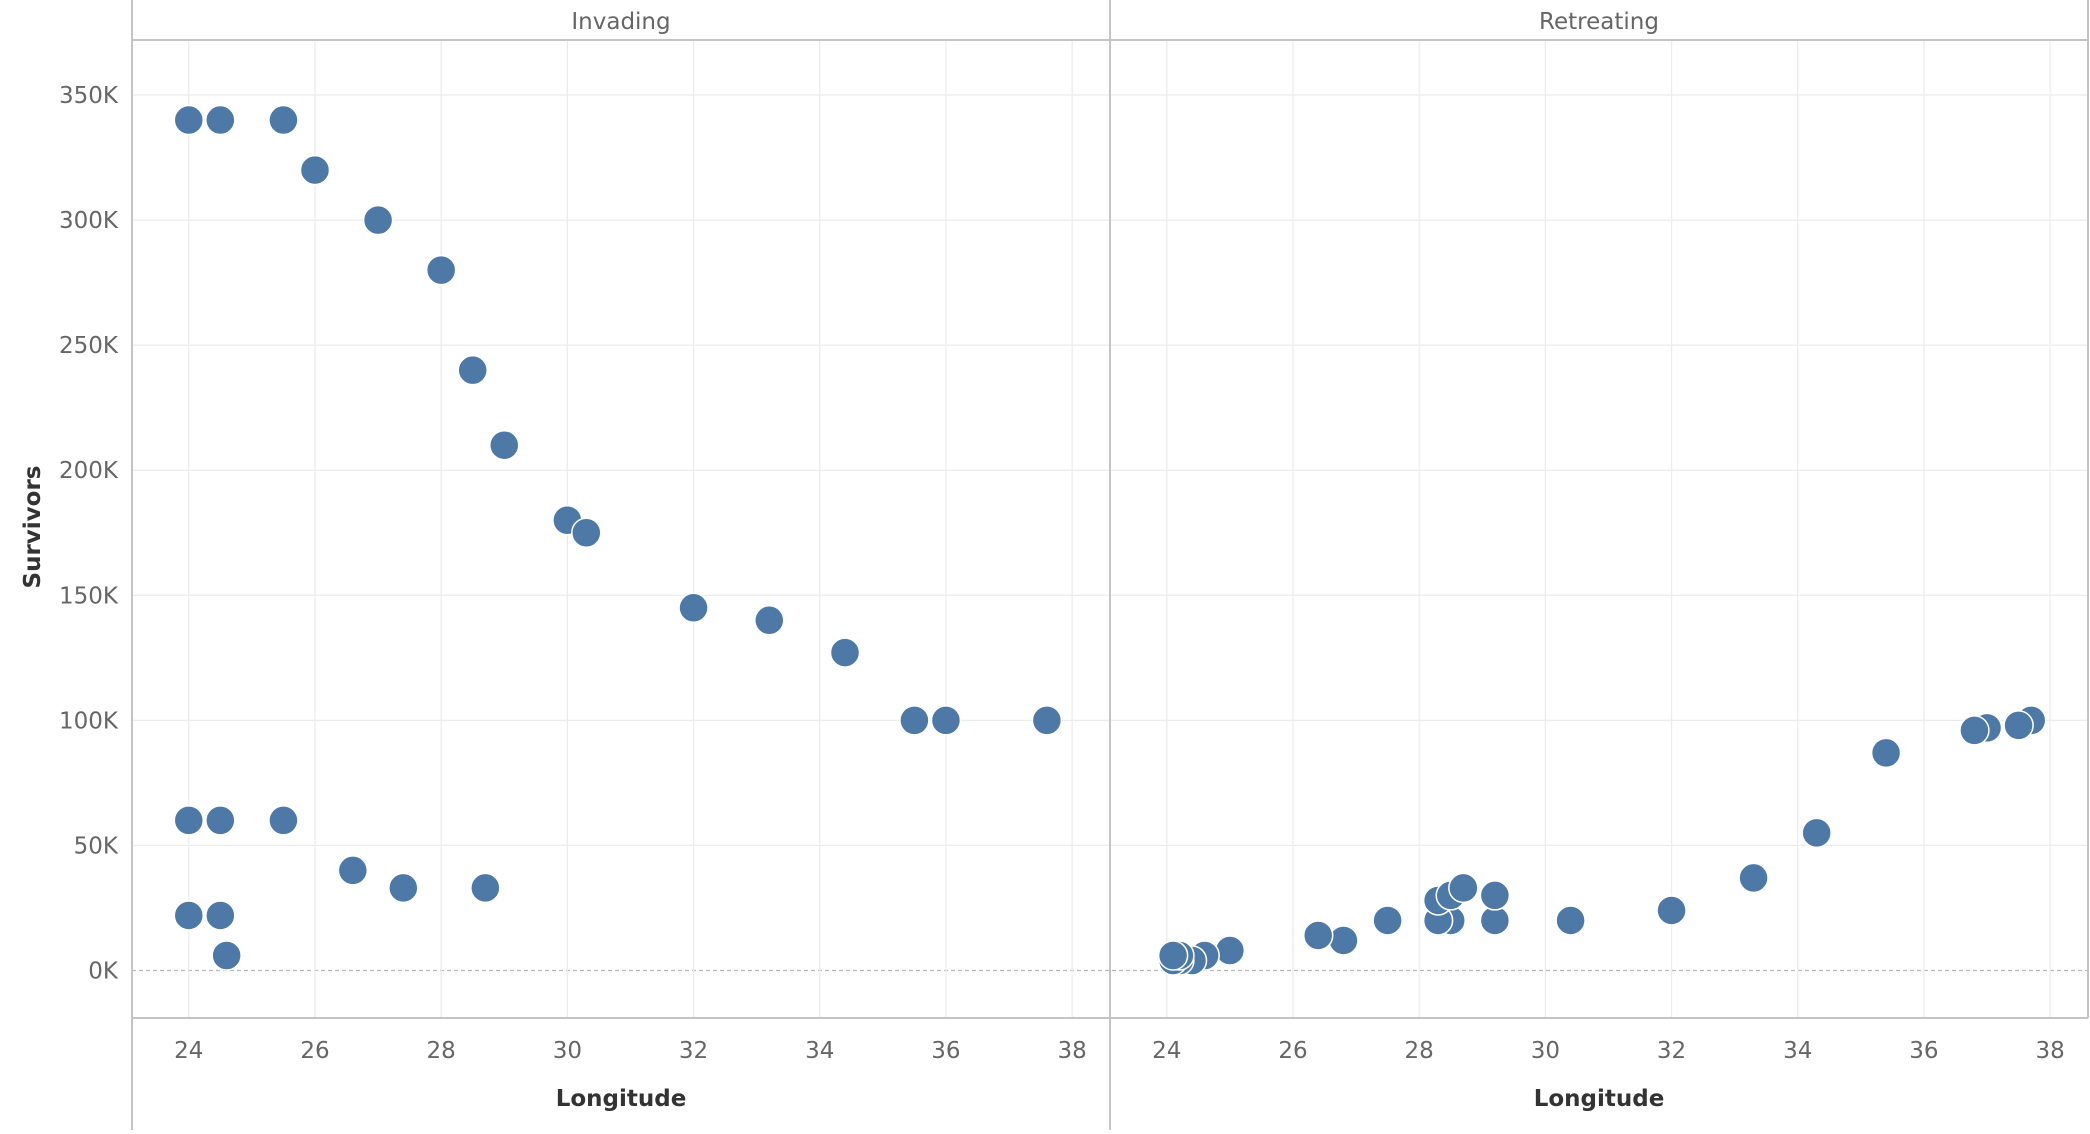 The image size is (2090, 1134). I want to click on y-tick-label: 100K, so click(89, 721).